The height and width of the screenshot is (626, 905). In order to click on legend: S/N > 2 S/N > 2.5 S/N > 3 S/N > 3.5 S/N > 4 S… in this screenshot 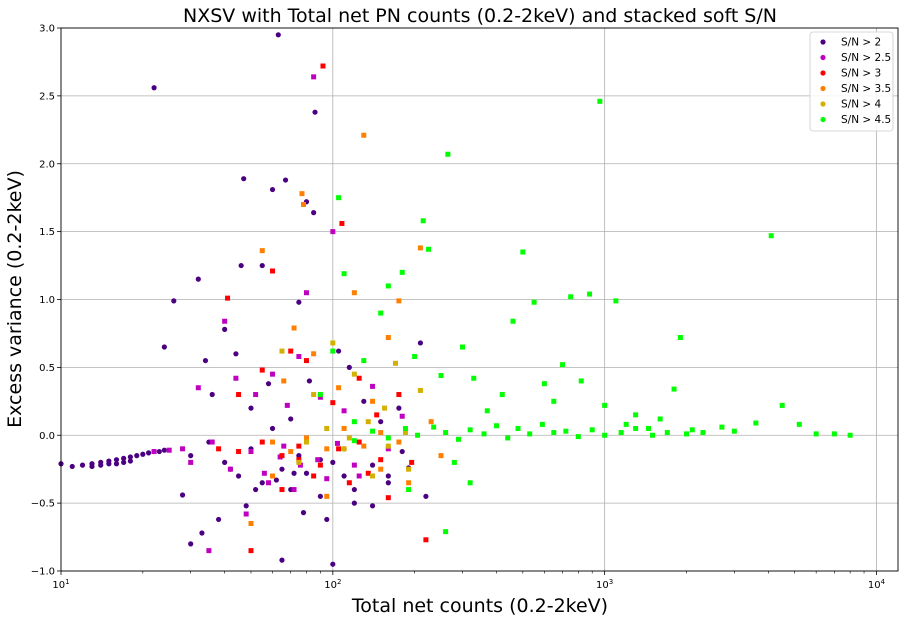, I will do `click(851, 81)`.